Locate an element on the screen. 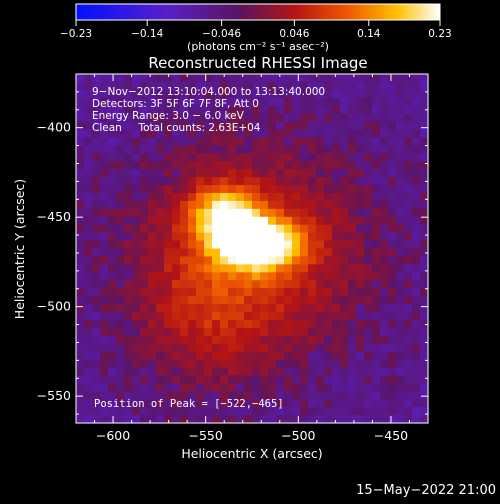  colorbar-tick-label: −0.046 is located at coordinates (221, 34).